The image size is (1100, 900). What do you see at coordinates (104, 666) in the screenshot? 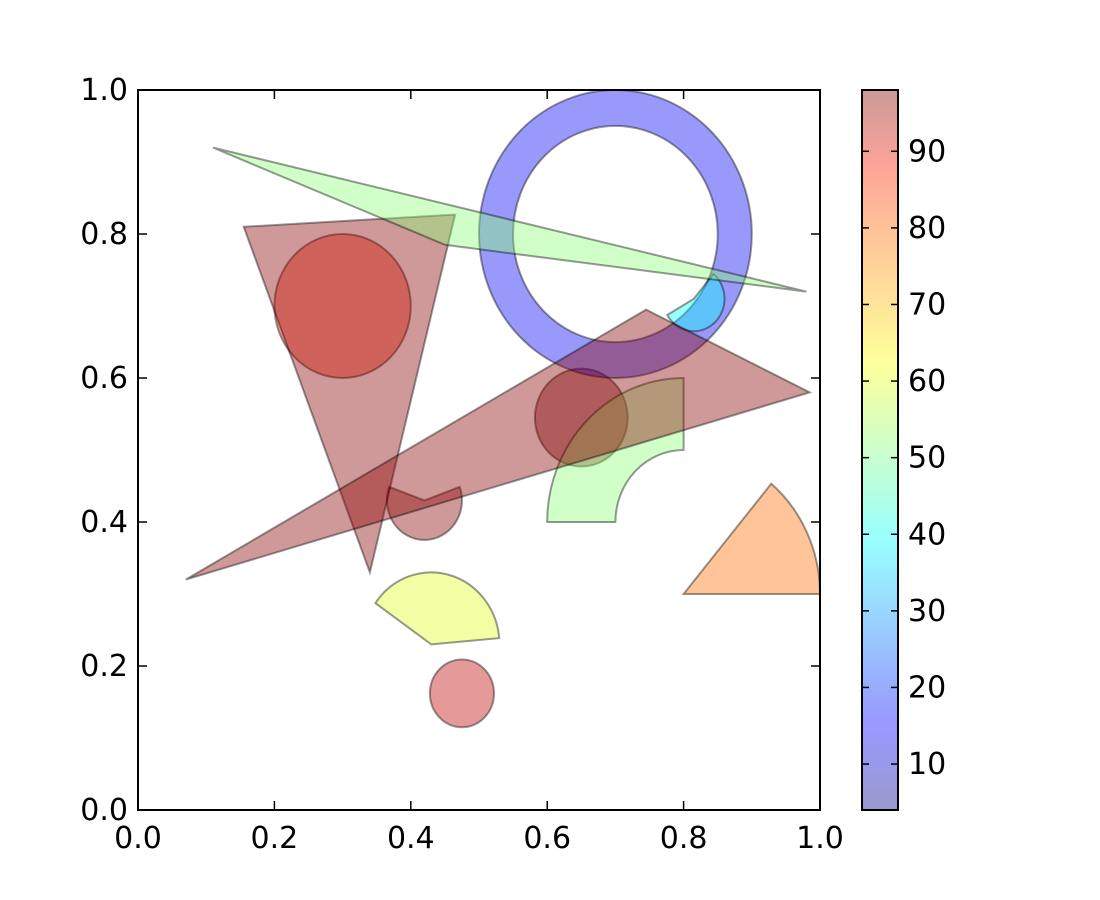
I see `y-tick-label: 0.2` at bounding box center [104, 666].